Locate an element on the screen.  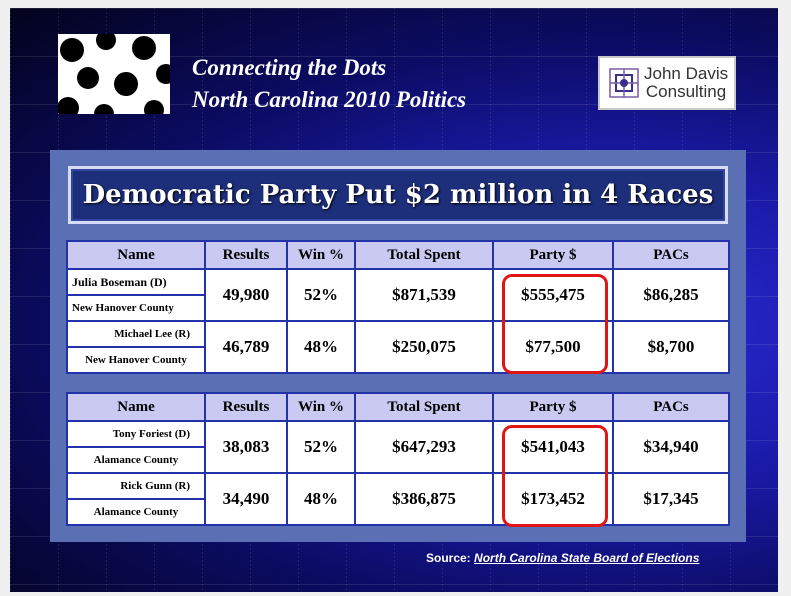
candidate-party: $77,500 is located at coordinates (553, 347).